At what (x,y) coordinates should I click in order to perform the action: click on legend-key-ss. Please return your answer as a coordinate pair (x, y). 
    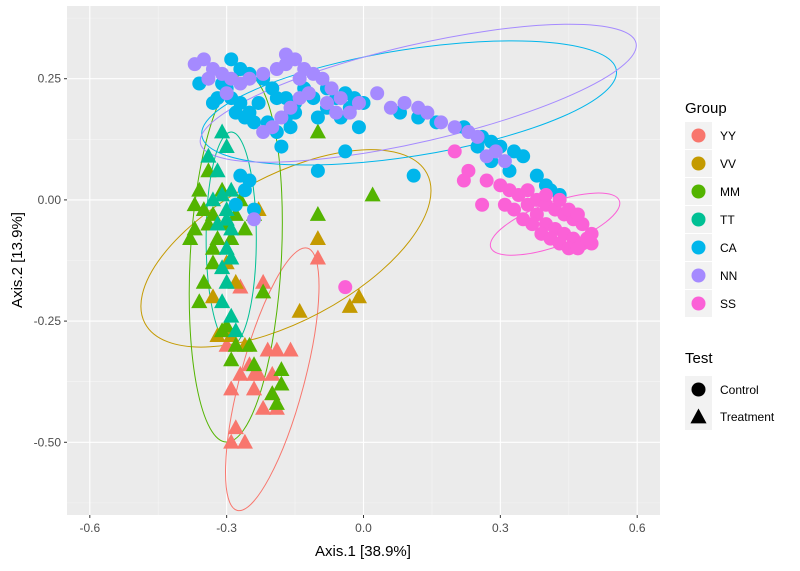
    Looking at the image, I should click on (698, 303).